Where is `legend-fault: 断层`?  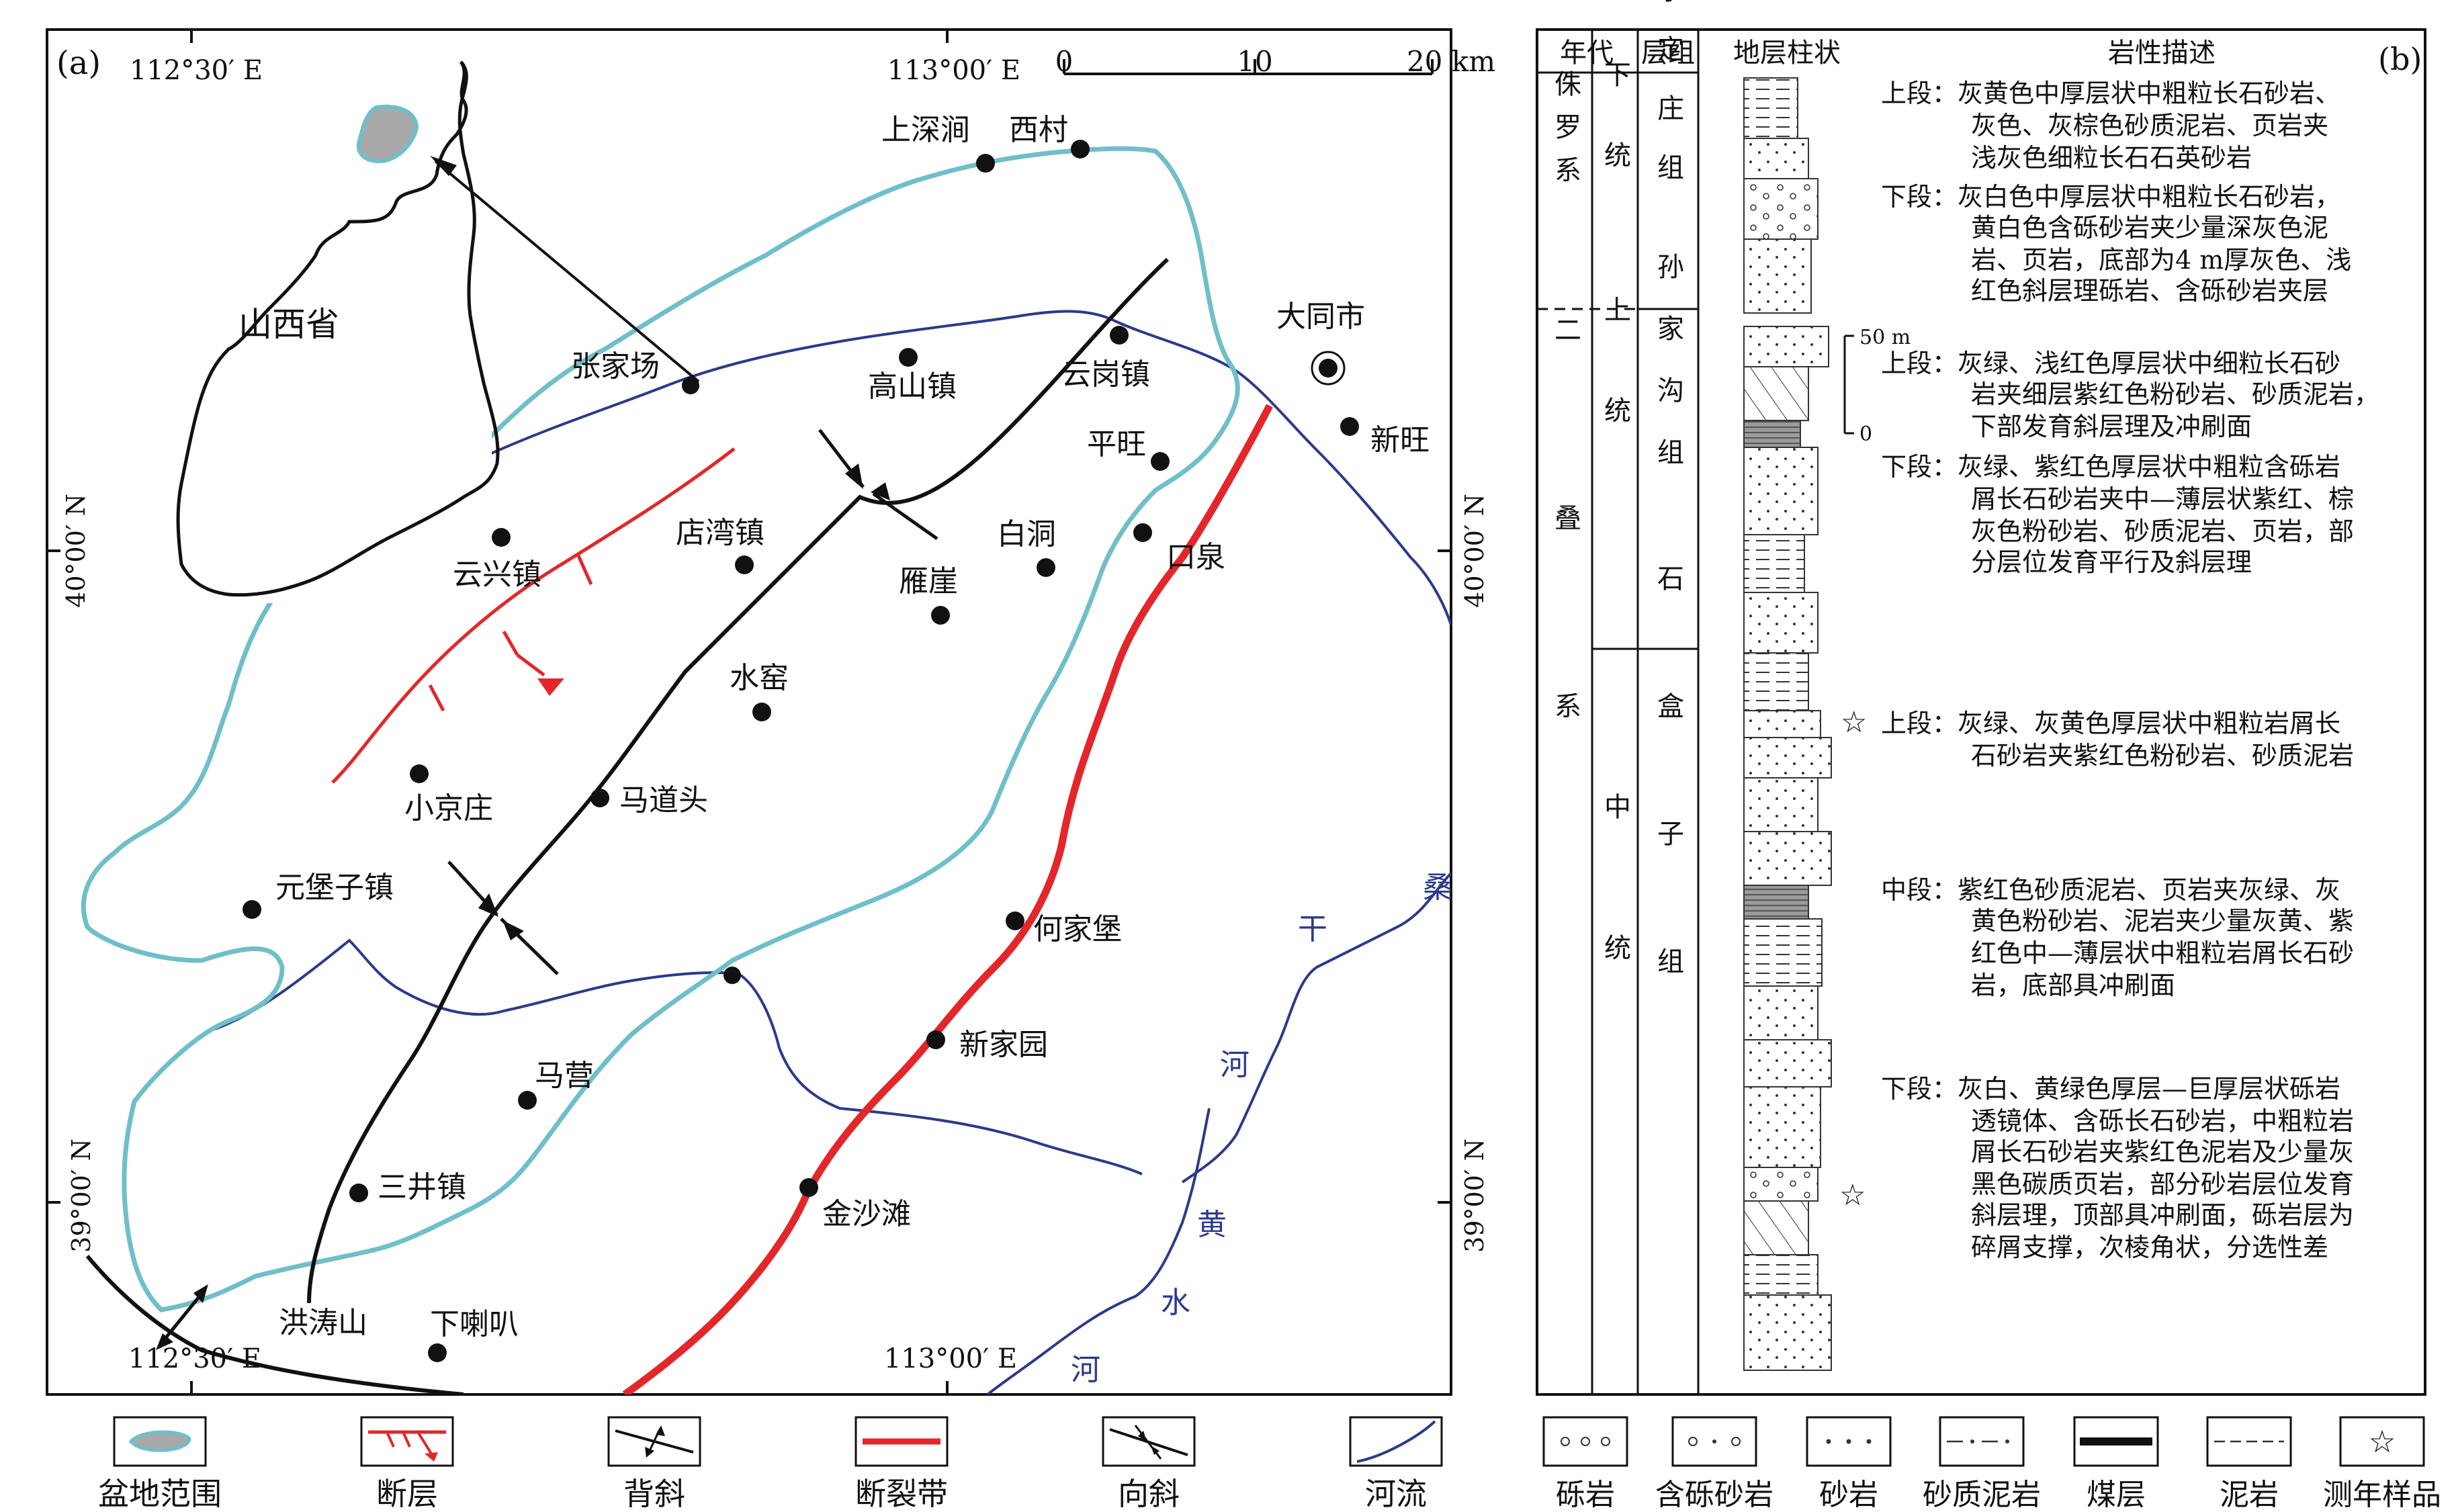 legend-fault: 断层 is located at coordinates (407, 1464).